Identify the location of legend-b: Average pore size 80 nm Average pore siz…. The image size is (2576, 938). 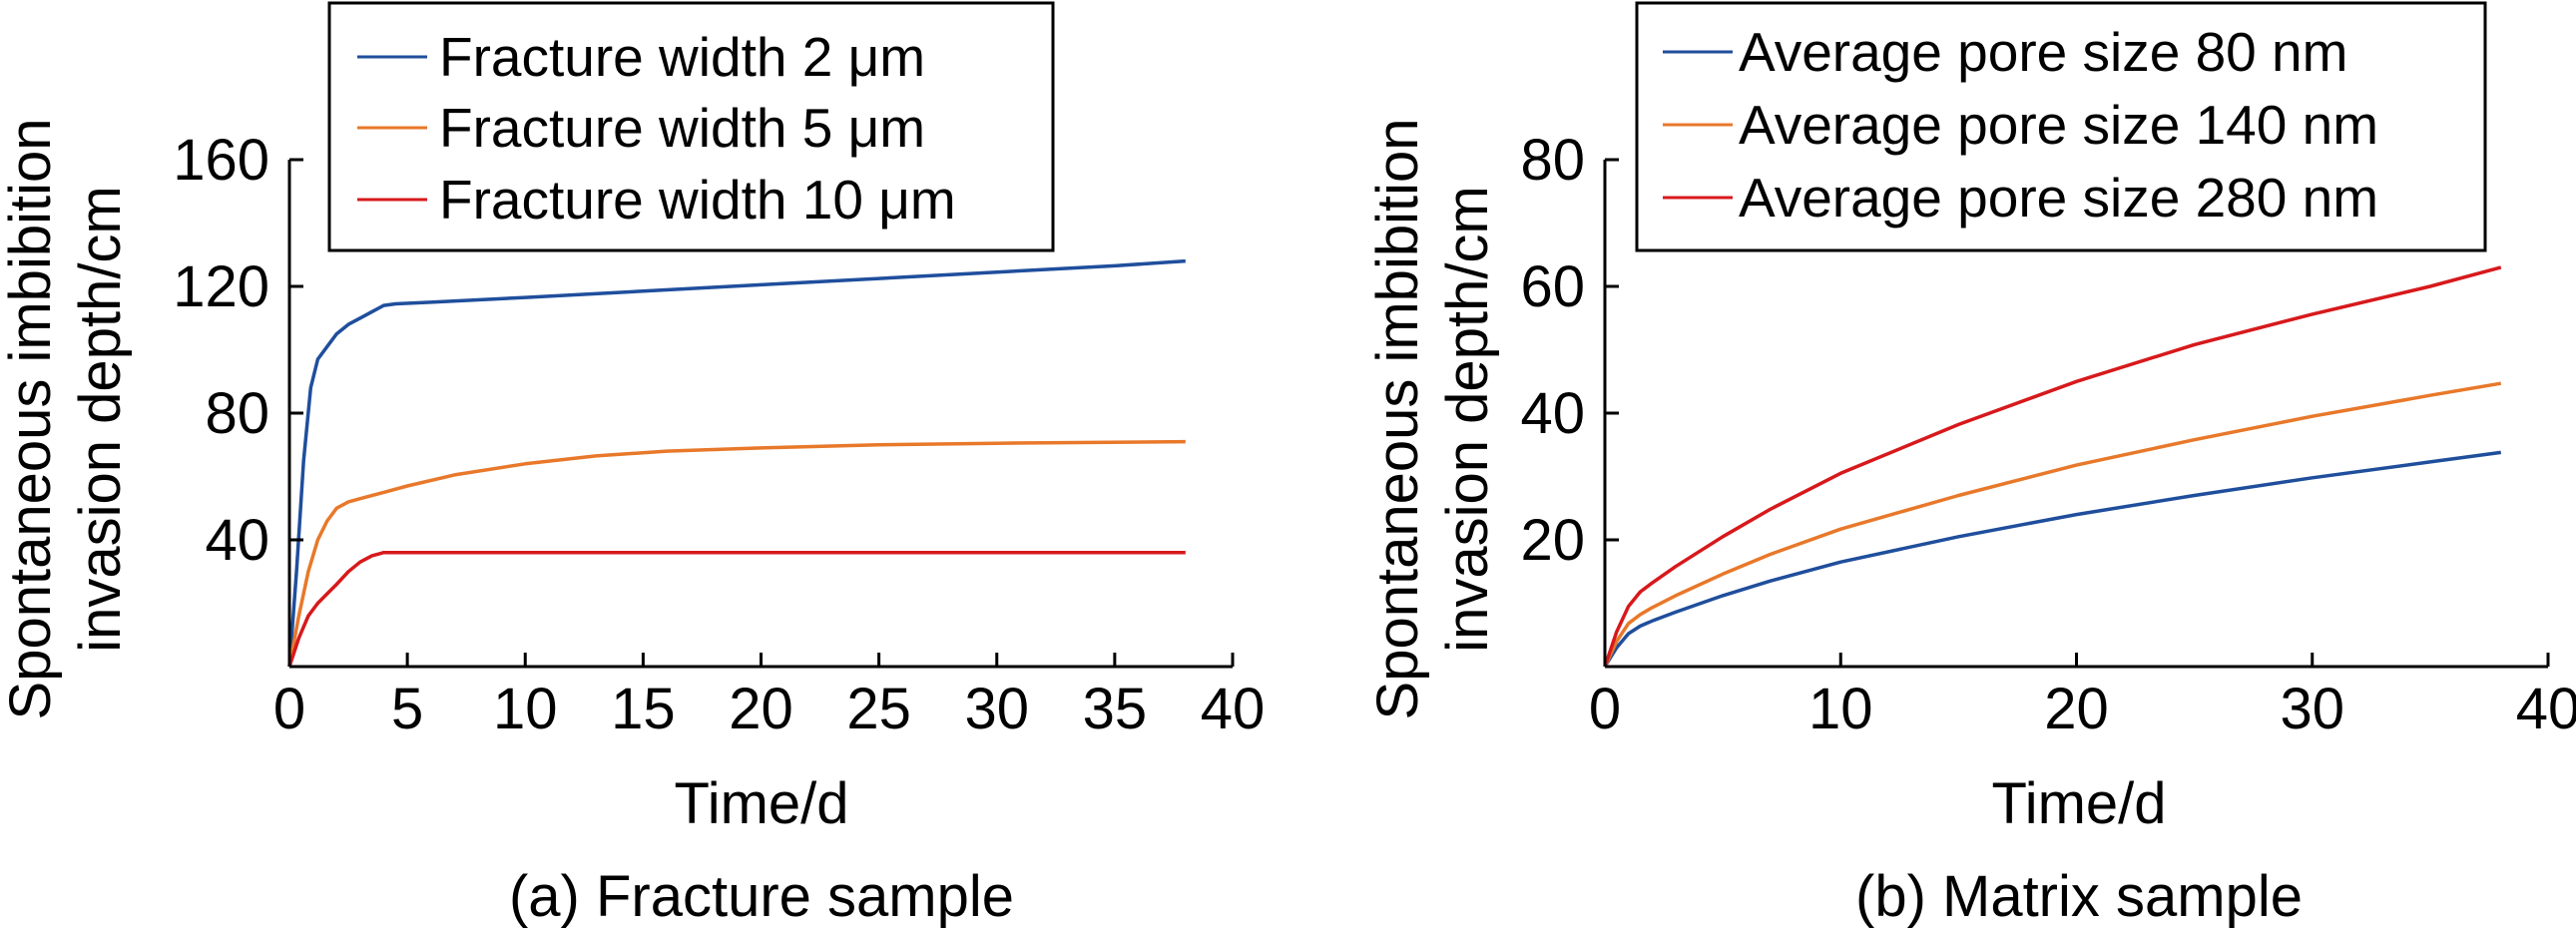
(2061, 126).